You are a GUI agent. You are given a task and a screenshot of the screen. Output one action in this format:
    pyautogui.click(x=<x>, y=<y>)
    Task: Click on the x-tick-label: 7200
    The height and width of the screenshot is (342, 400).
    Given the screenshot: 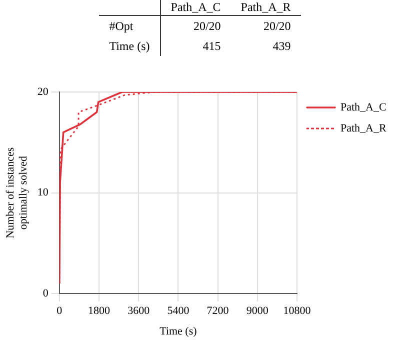 What is the action you would take?
    pyautogui.click(x=218, y=311)
    